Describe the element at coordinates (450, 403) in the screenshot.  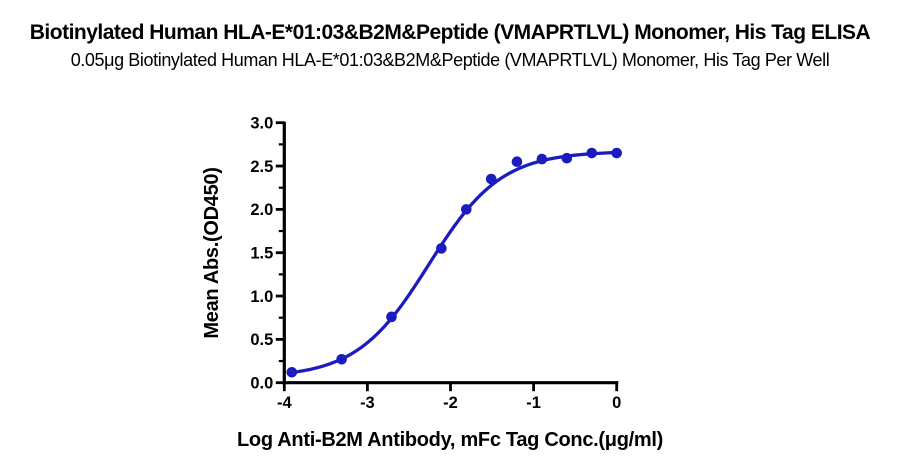
I see `x-tick-label: -2` at that location.